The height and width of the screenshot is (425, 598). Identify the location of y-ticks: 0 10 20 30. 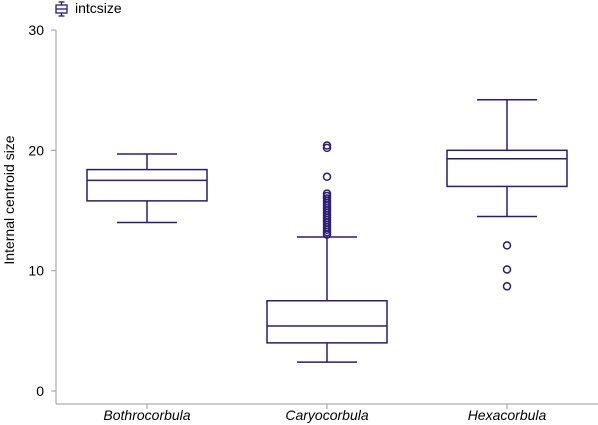
(42, 210).